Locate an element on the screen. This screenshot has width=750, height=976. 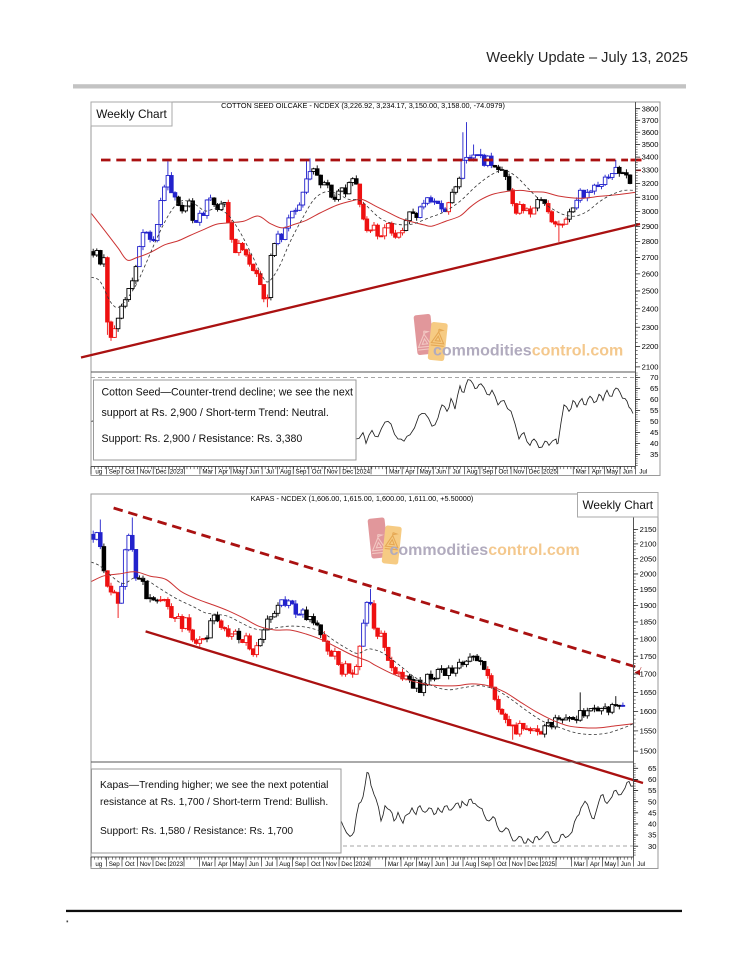
svg-text: 55 is located at coordinates (654, 410).